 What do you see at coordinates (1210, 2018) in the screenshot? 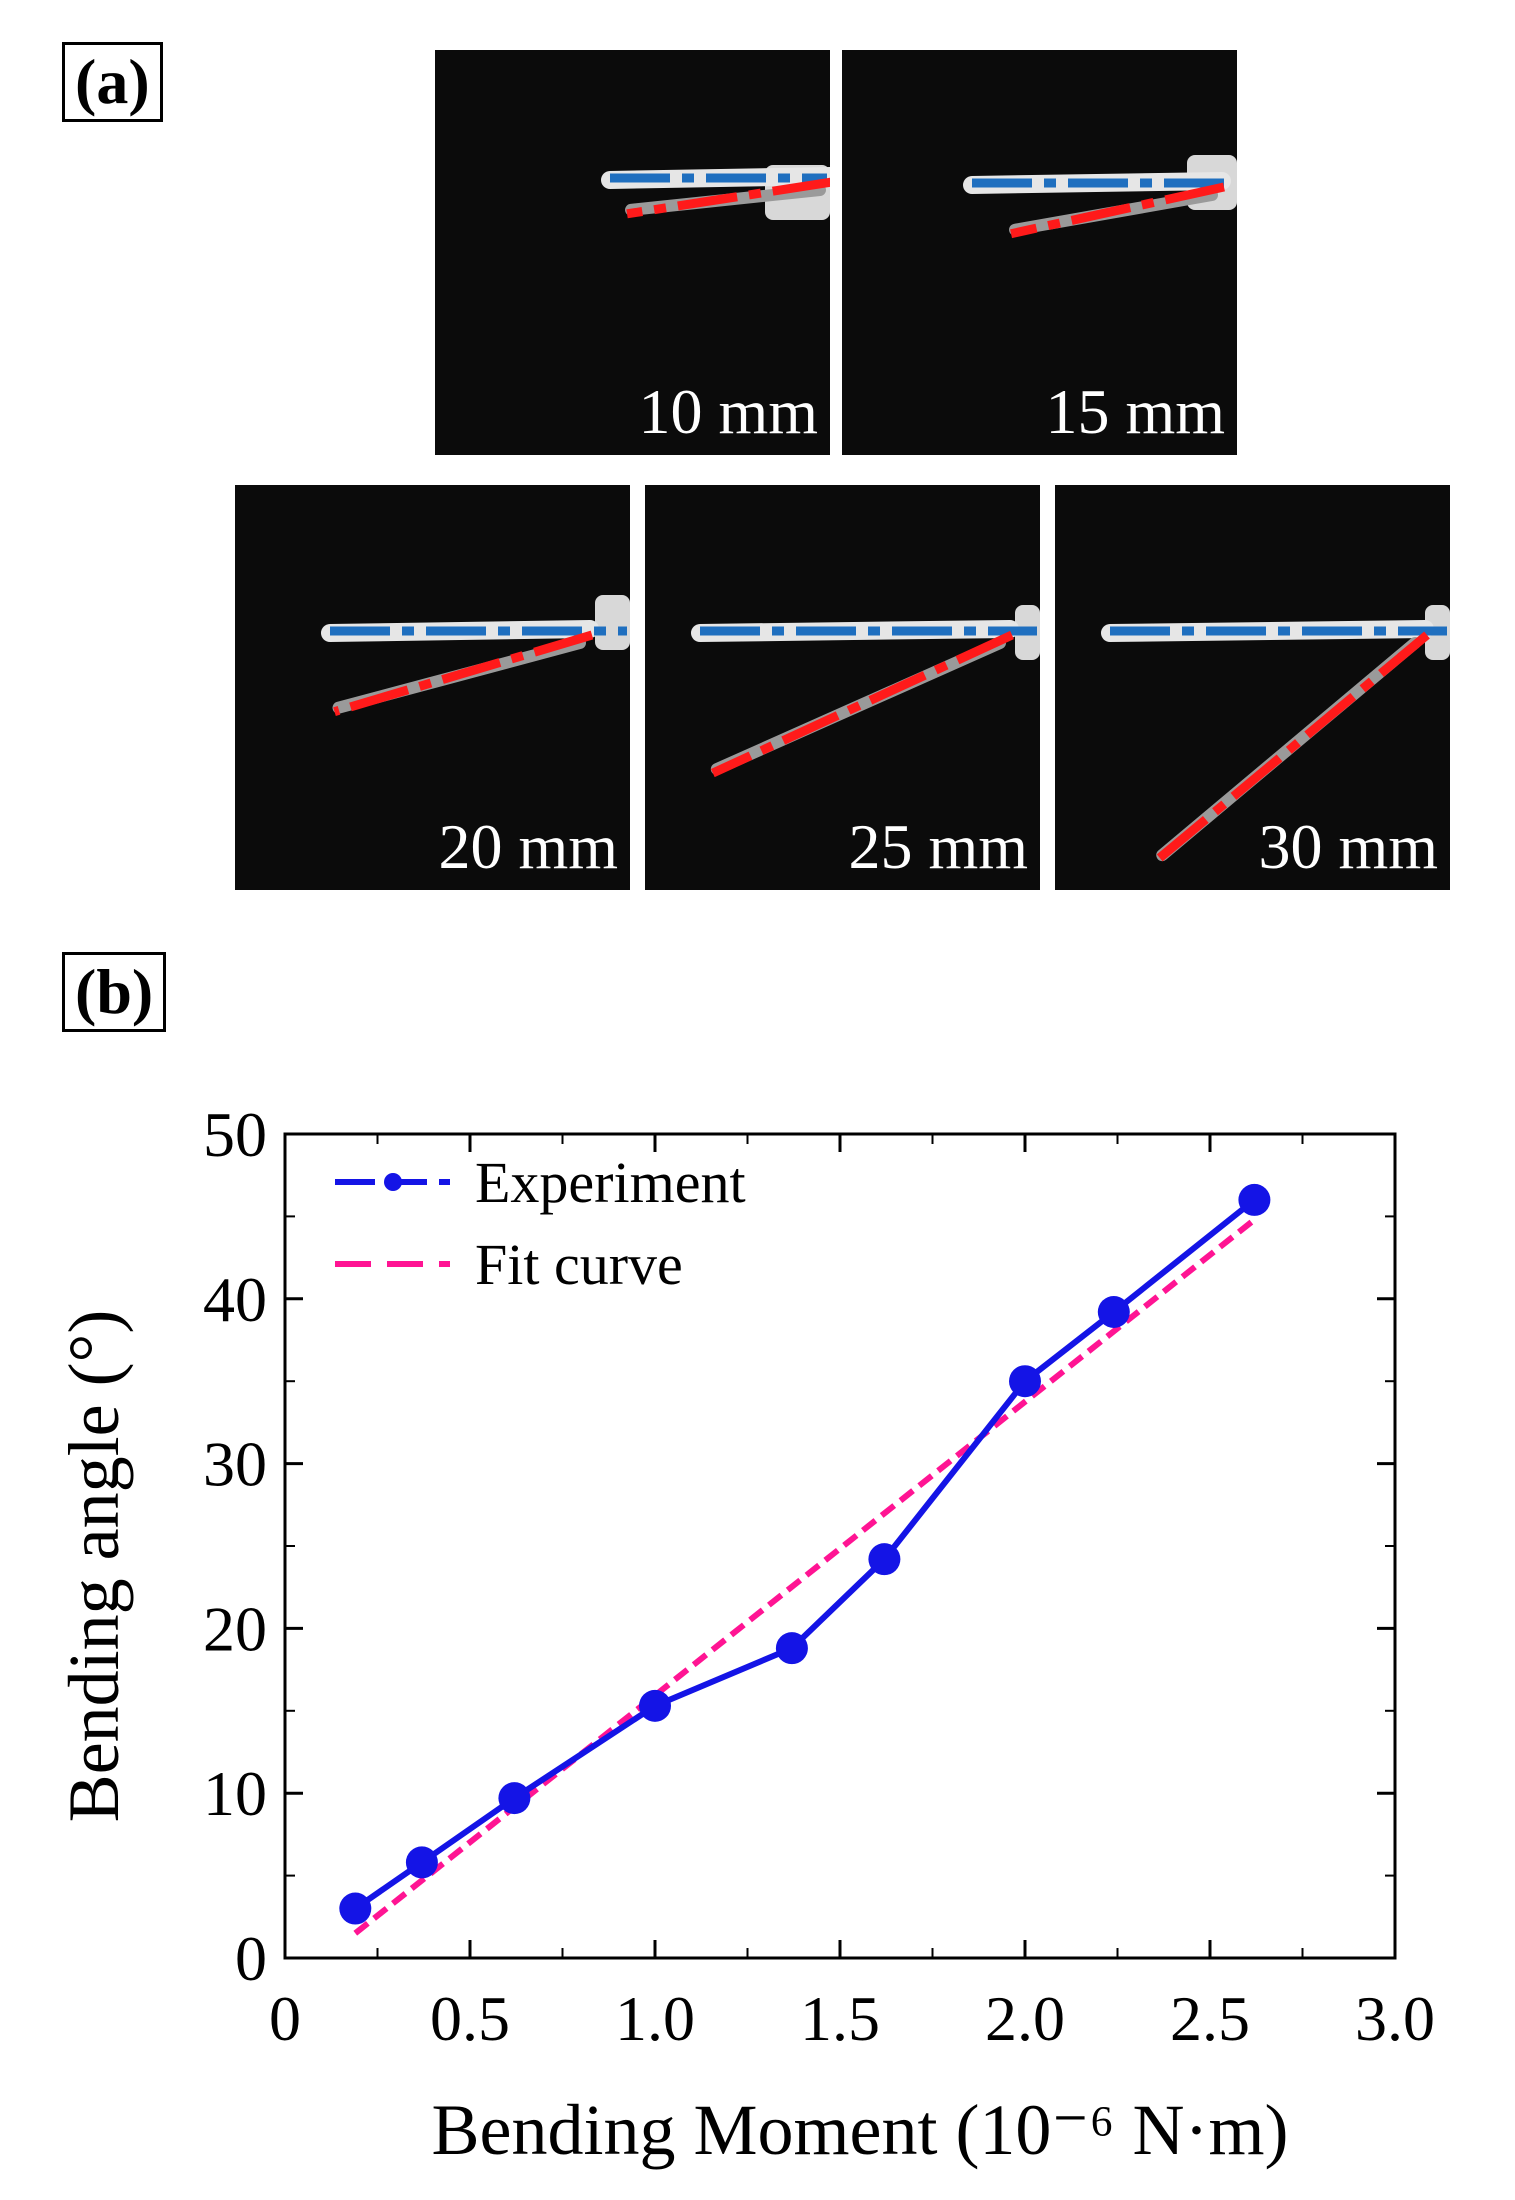
I see `x-tick-label: 2.5` at bounding box center [1210, 2018].